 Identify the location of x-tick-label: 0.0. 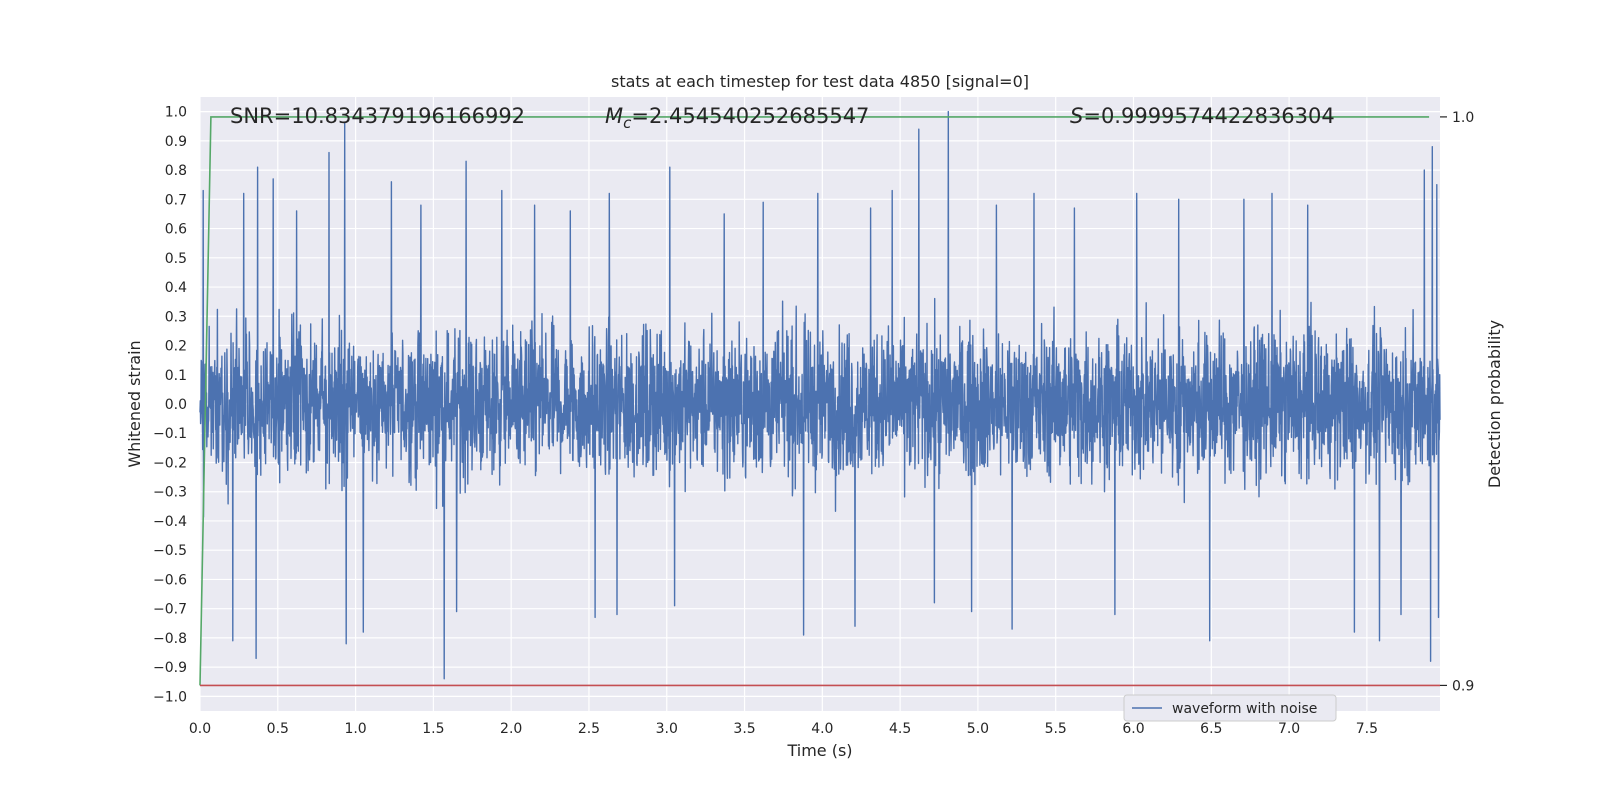
(200, 729).